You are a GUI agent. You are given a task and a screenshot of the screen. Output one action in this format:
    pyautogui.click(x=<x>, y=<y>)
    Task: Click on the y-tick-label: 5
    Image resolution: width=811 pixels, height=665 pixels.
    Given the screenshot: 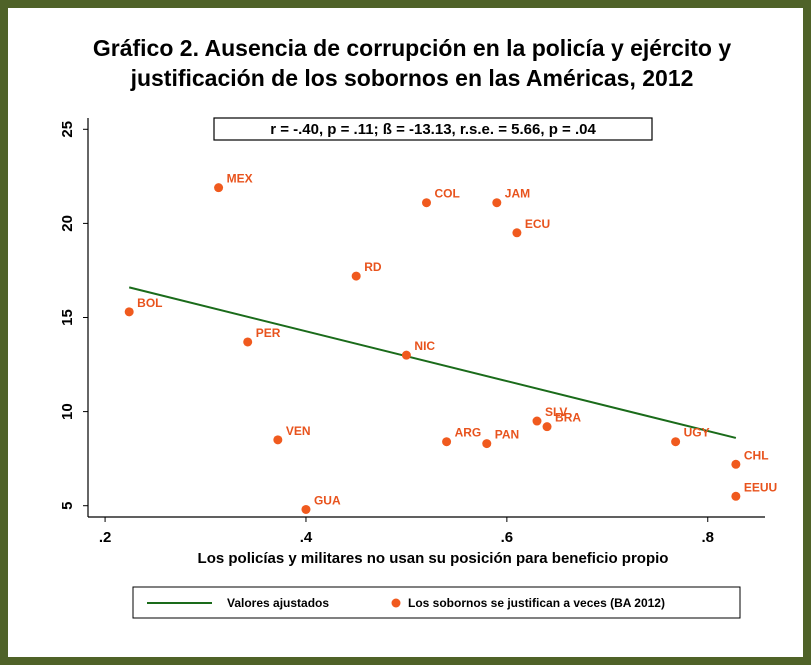 What is the action you would take?
    pyautogui.click(x=67, y=506)
    